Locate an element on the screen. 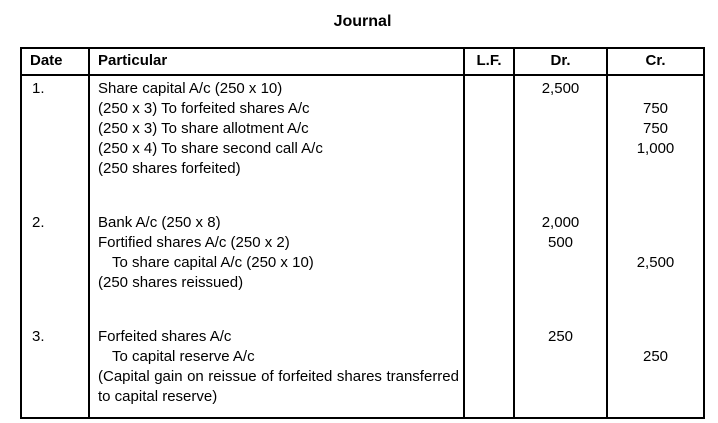  particular-line: (250 x 3) To share allotment A/c is located at coordinates (277, 129).